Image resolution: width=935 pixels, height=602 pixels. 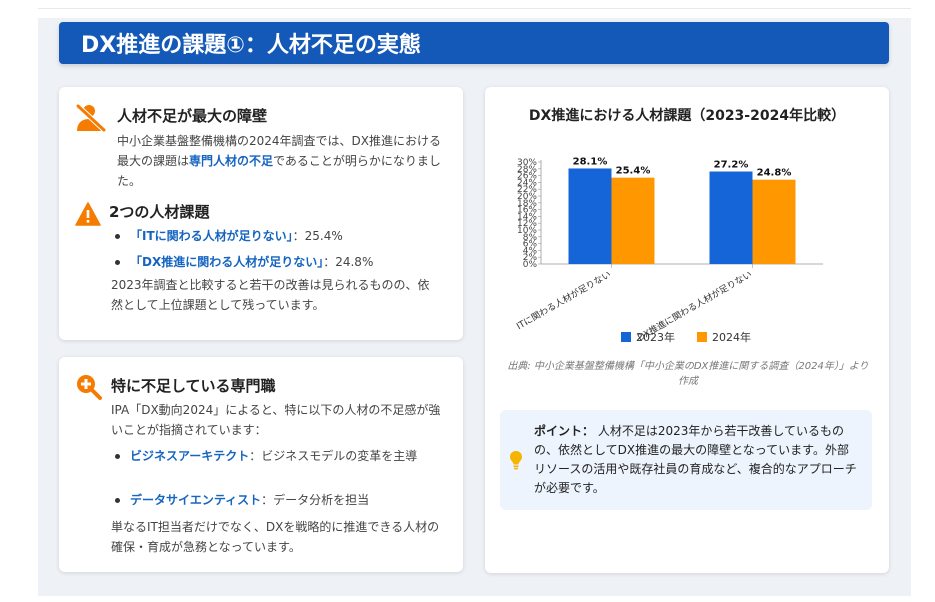 What do you see at coordinates (527, 204) in the screenshot?
I see `y-tick-label: 18%` at bounding box center [527, 204].